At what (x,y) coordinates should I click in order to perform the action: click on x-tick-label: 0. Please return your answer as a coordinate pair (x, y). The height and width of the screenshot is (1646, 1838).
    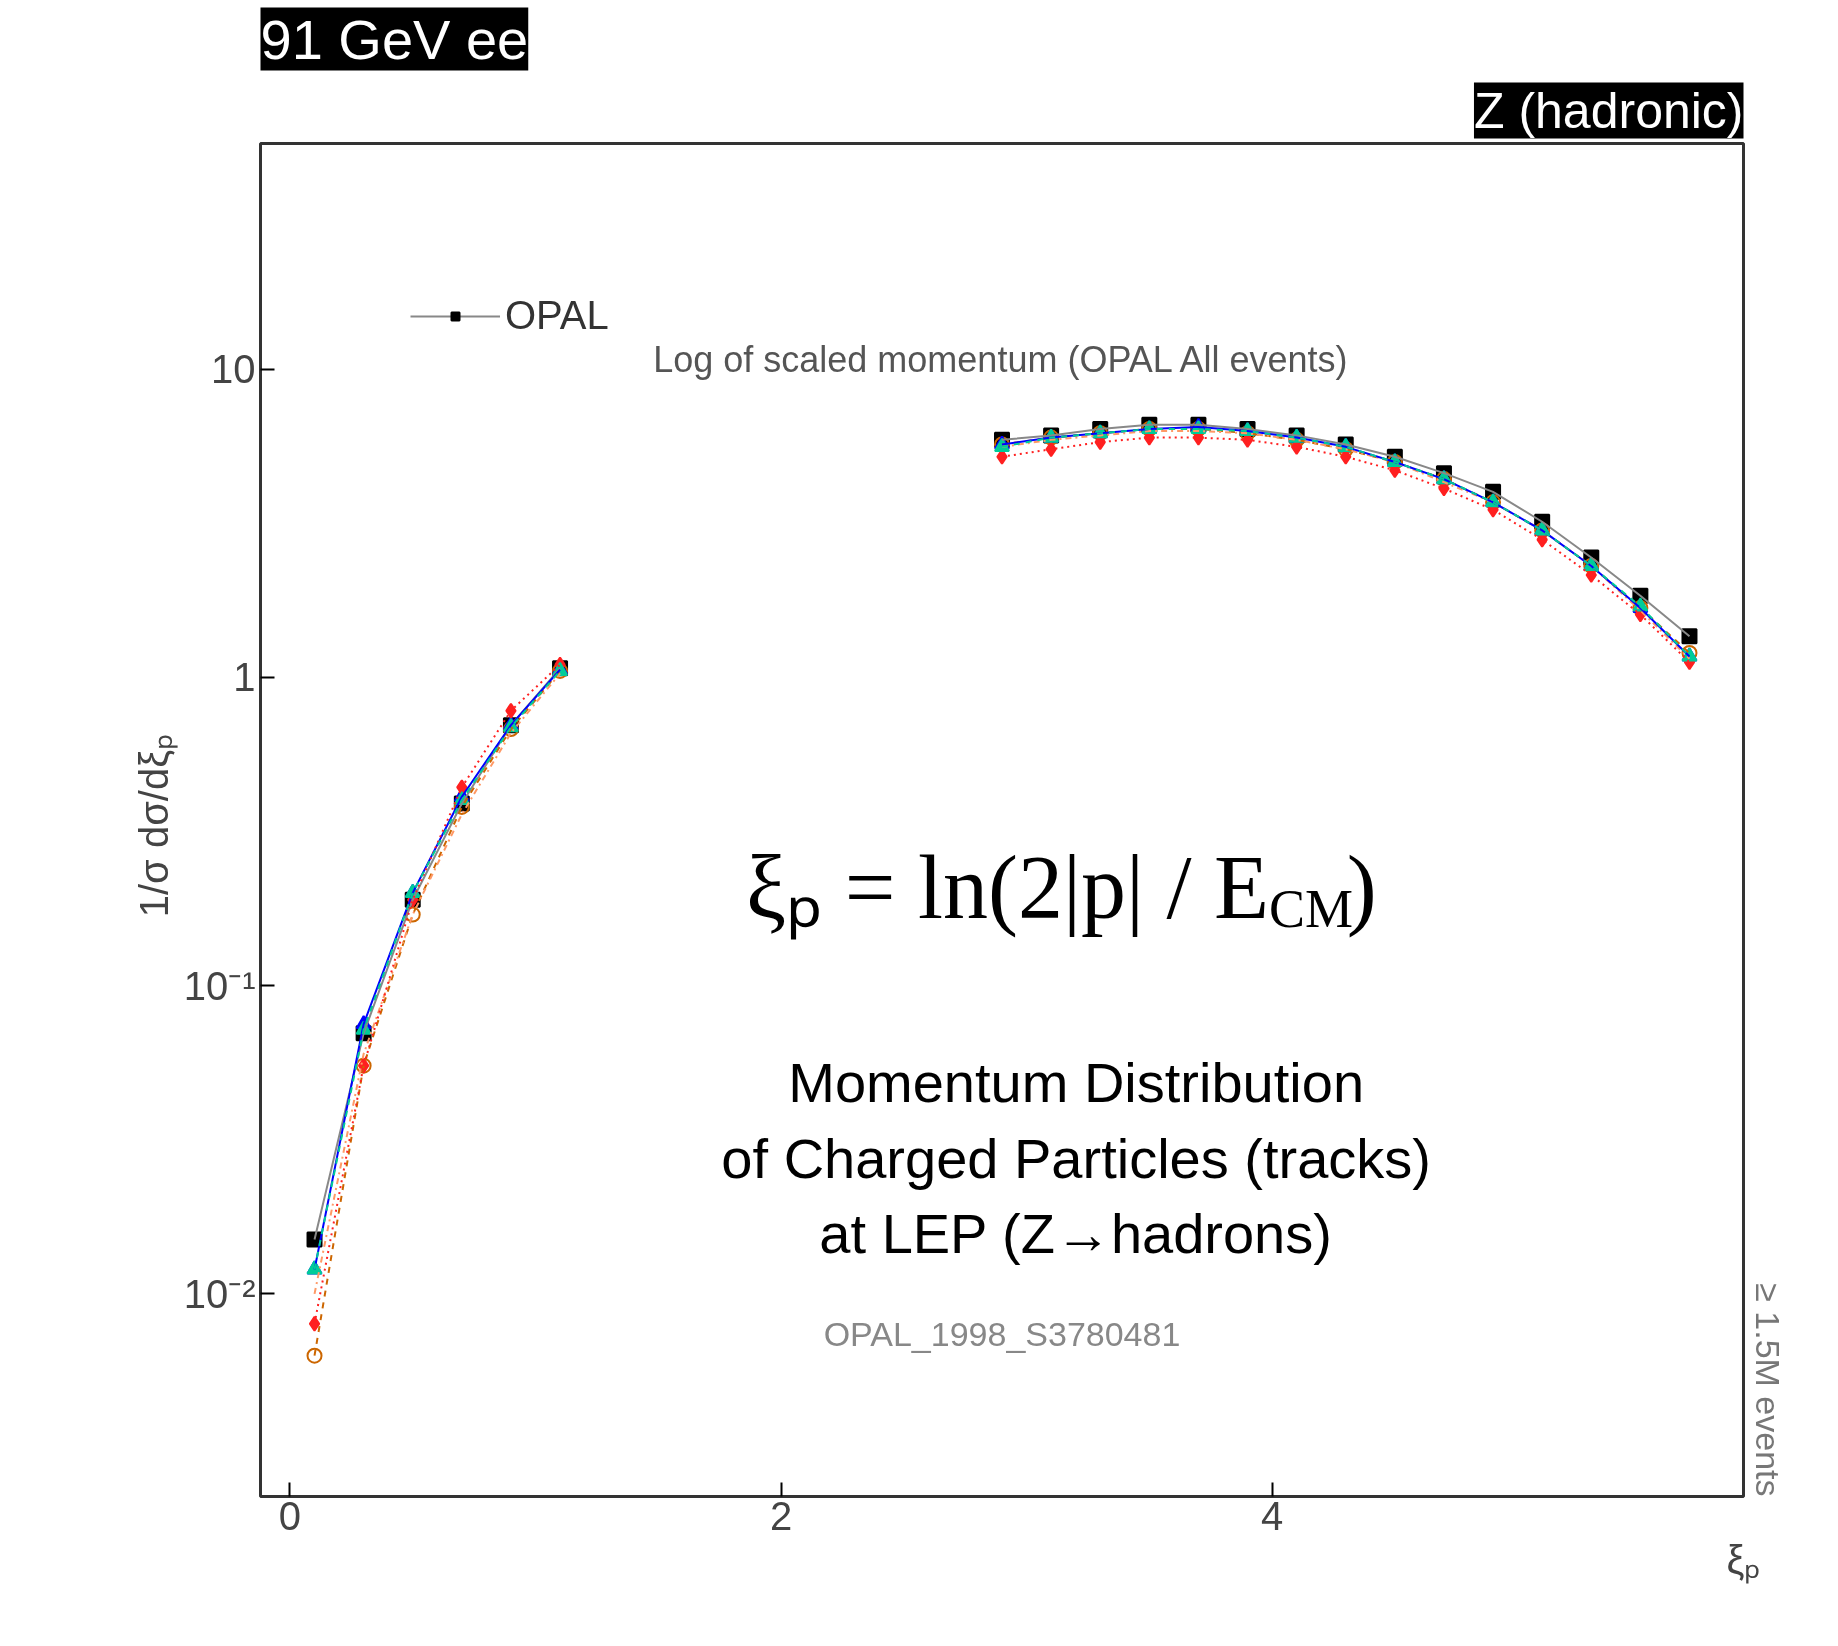
    Looking at the image, I should click on (290, 1515).